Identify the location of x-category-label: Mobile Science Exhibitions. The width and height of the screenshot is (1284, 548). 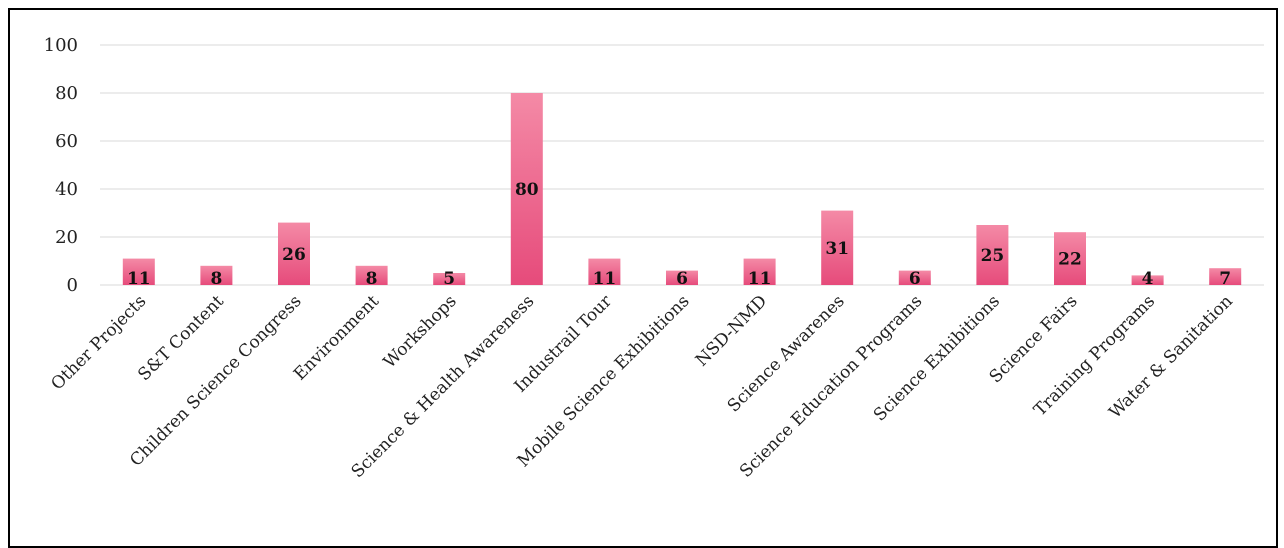
(604, 381).